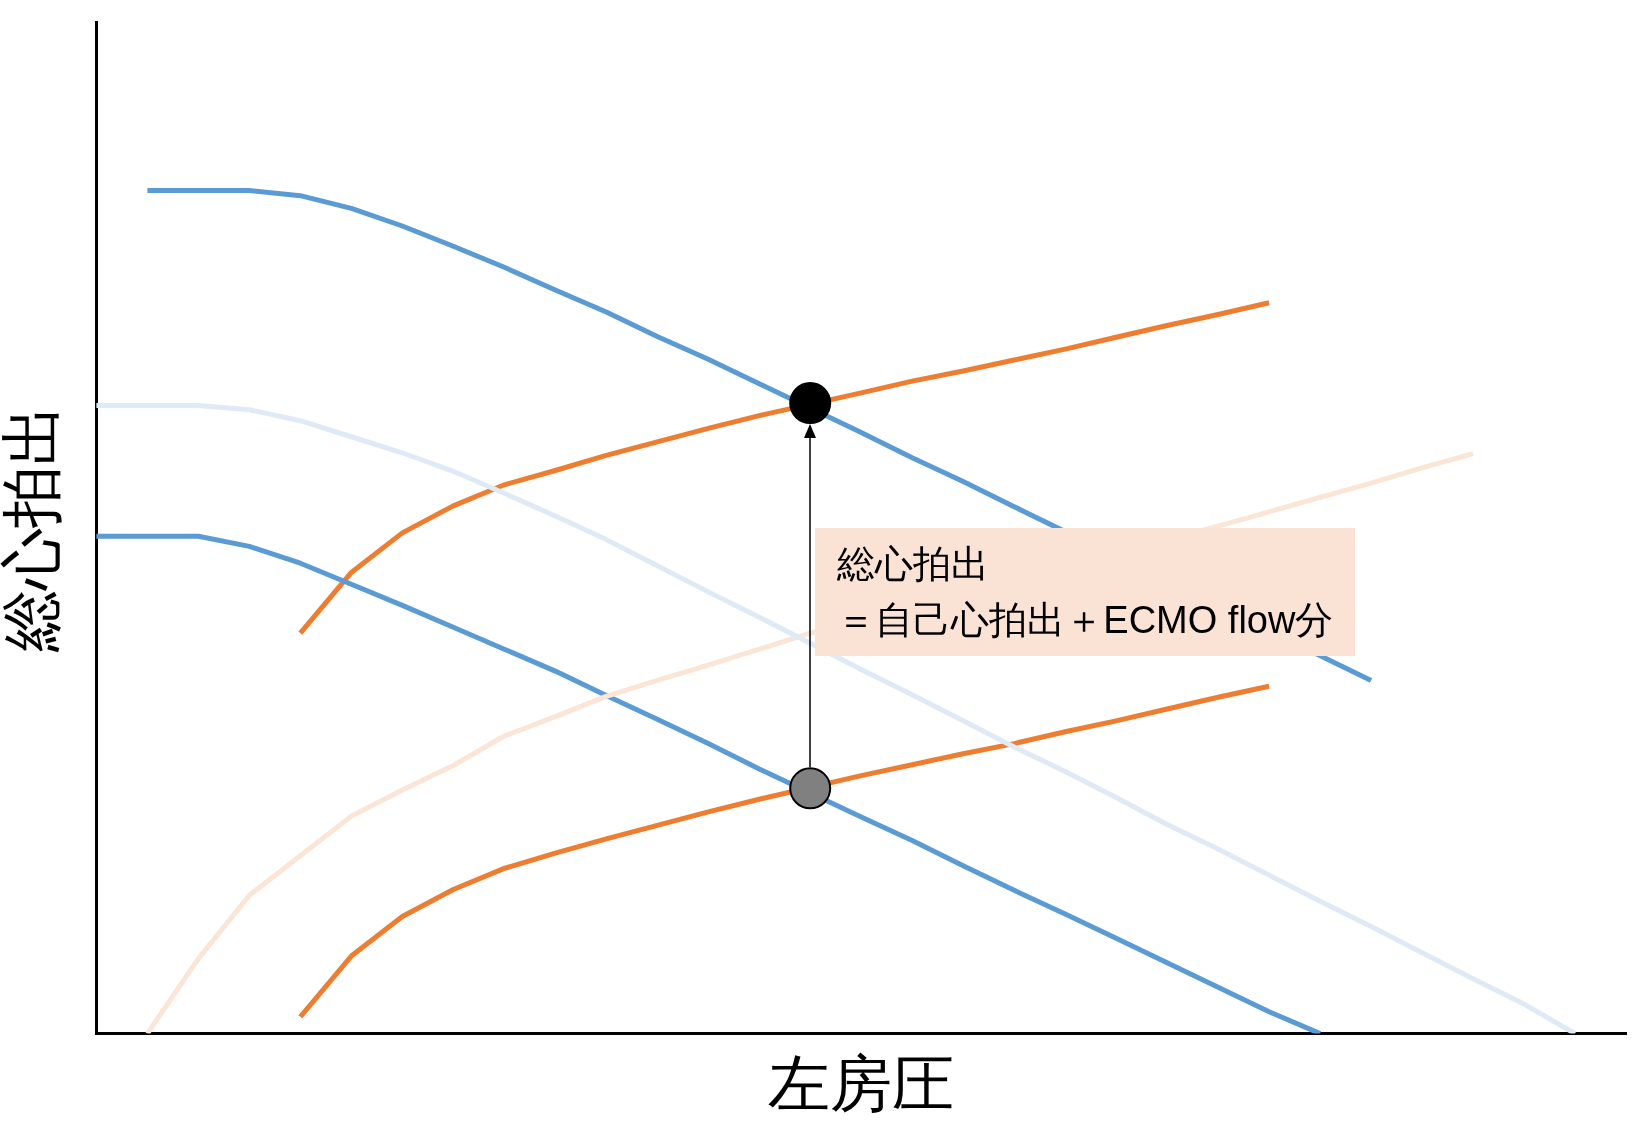 The height and width of the screenshot is (1130, 1648). What do you see at coordinates (34, 528) in the screenshot?
I see `y-axis-title: 総心拍出` at bounding box center [34, 528].